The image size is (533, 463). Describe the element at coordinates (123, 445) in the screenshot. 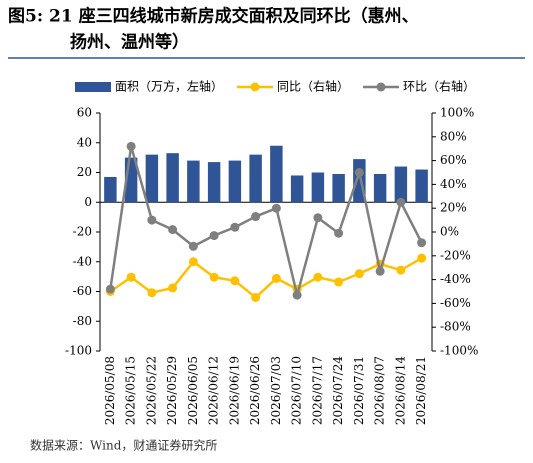

I see `source-note: 数据来源：Wind，财通证券研究所` at that location.